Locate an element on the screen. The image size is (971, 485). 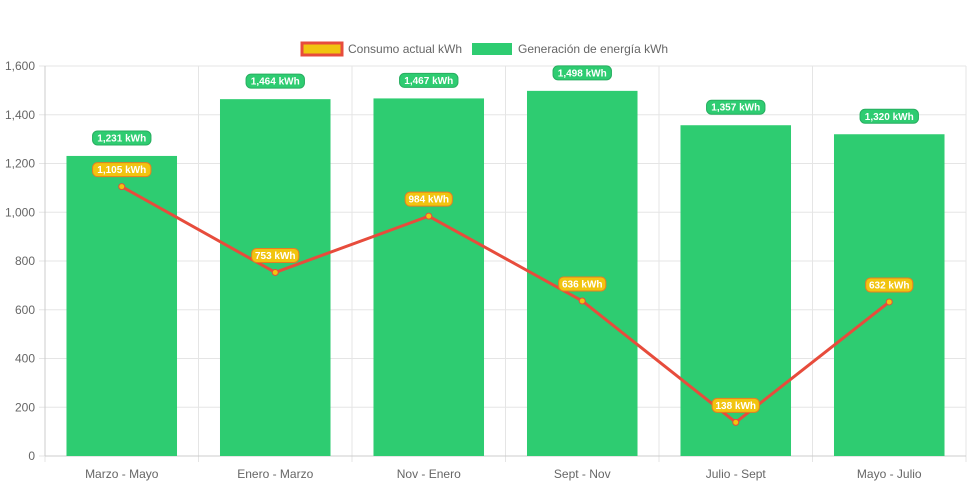
line-data-label: 632 kWh is located at coordinates (889, 285).